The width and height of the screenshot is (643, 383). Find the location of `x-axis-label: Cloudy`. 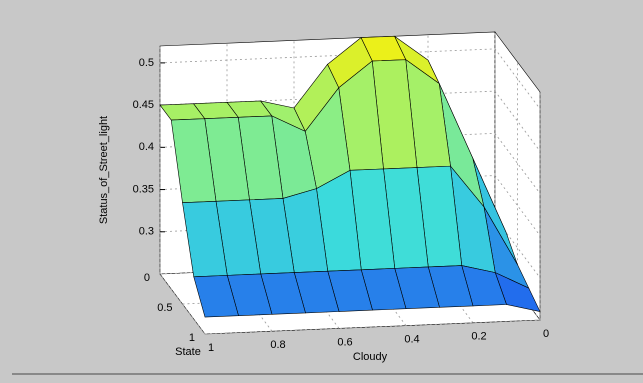

x-axis-label: Cloudy is located at coordinates (370, 357).